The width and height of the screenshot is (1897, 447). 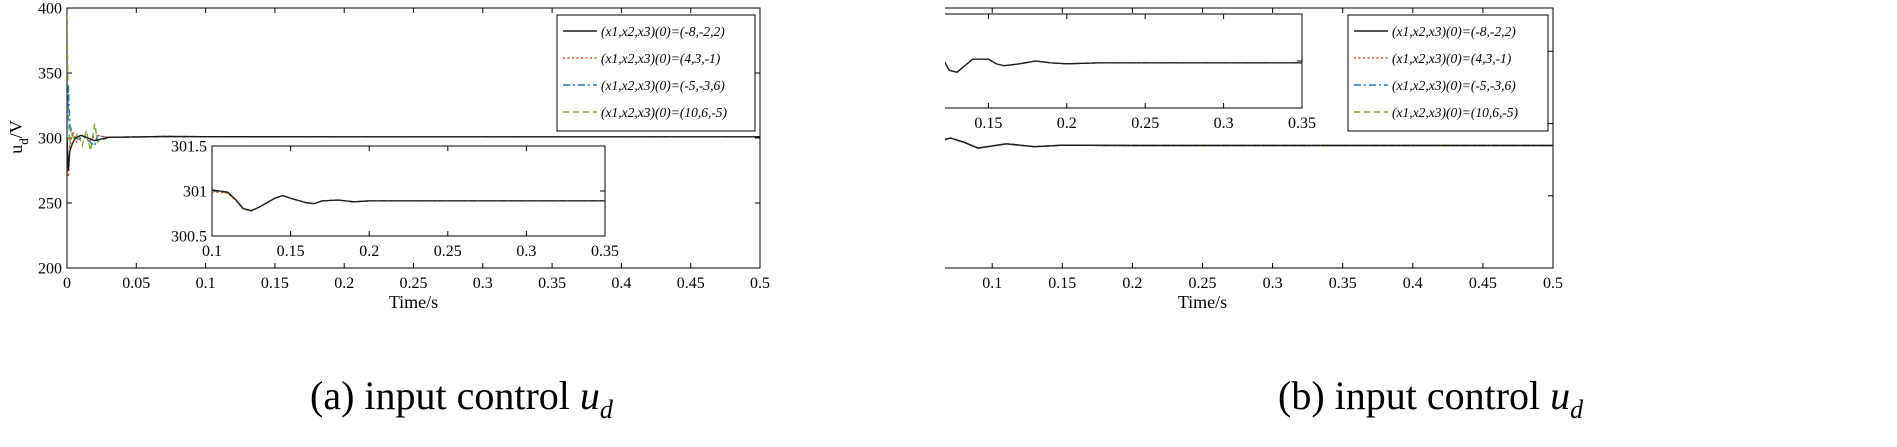 I want to click on caption-b-sub: d, so click(x=1577, y=409).